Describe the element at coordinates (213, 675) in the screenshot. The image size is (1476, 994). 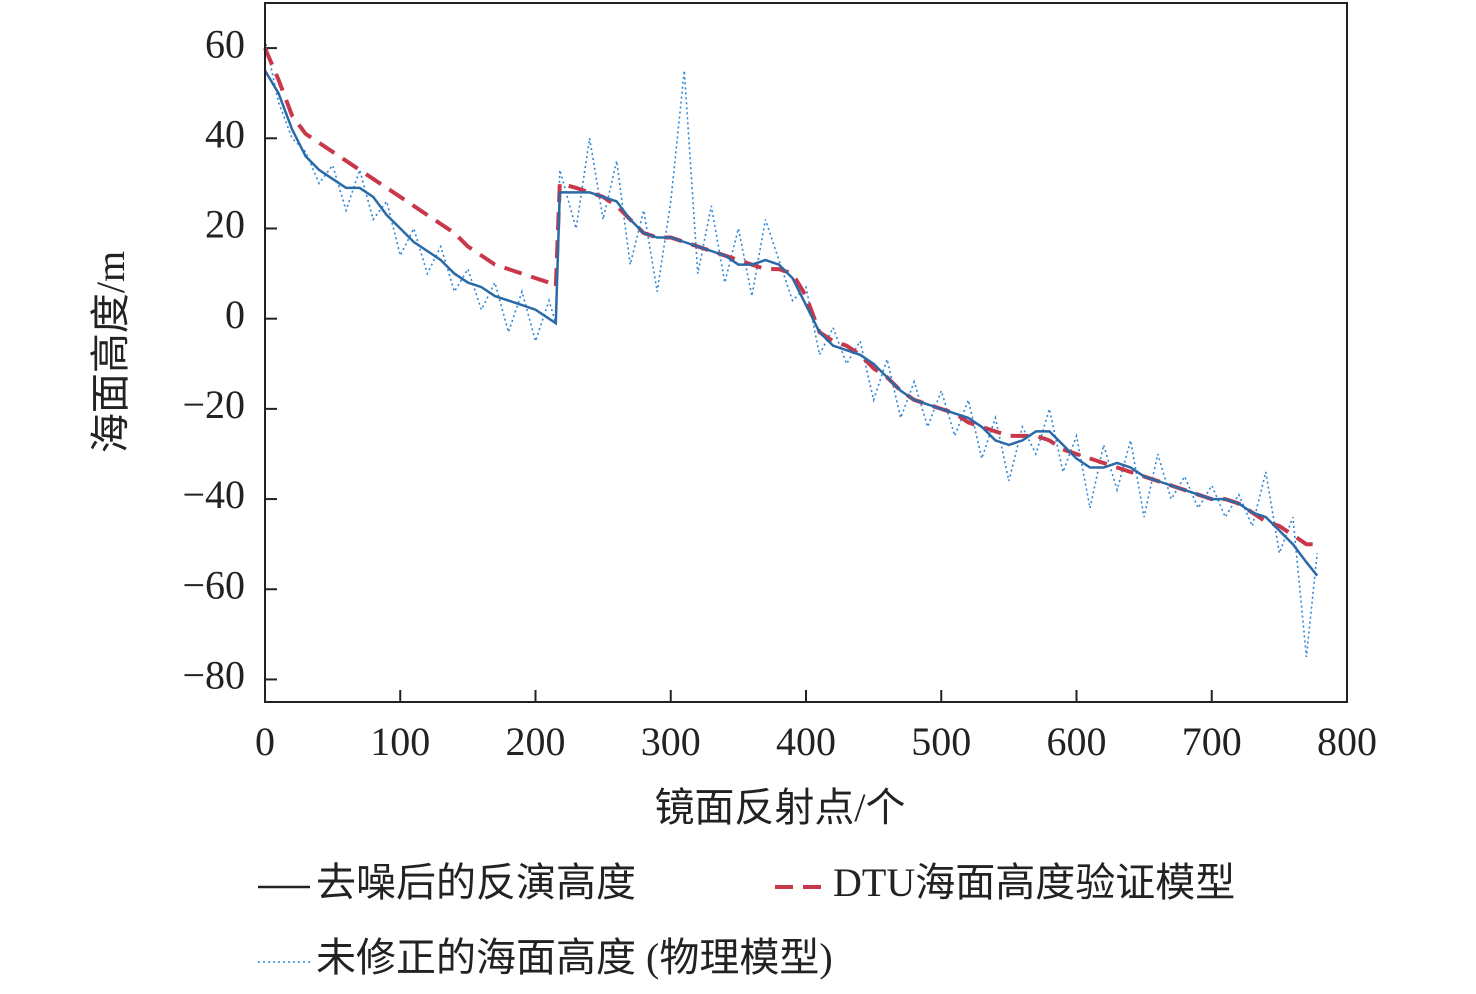
I see `y-tick-label: −80` at that location.